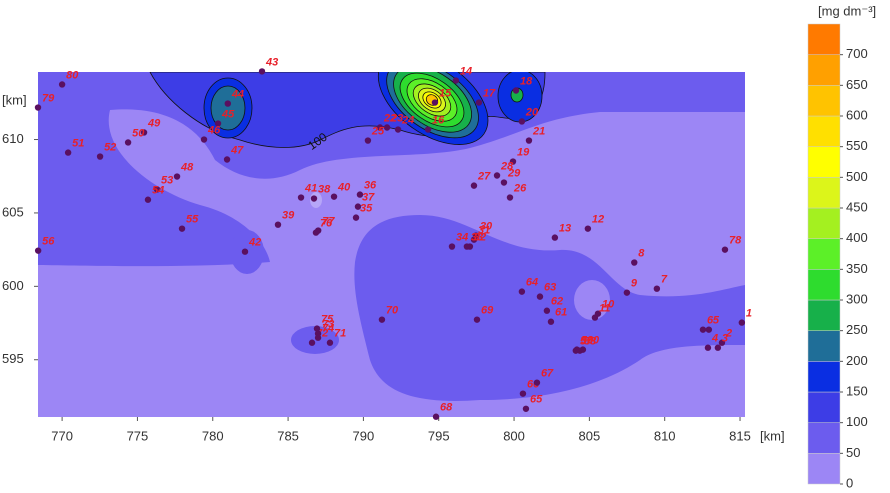 This screenshot has width=890, height=493. Describe the element at coordinates (507, 166) in the screenshot. I see `point-label: 28` at that location.